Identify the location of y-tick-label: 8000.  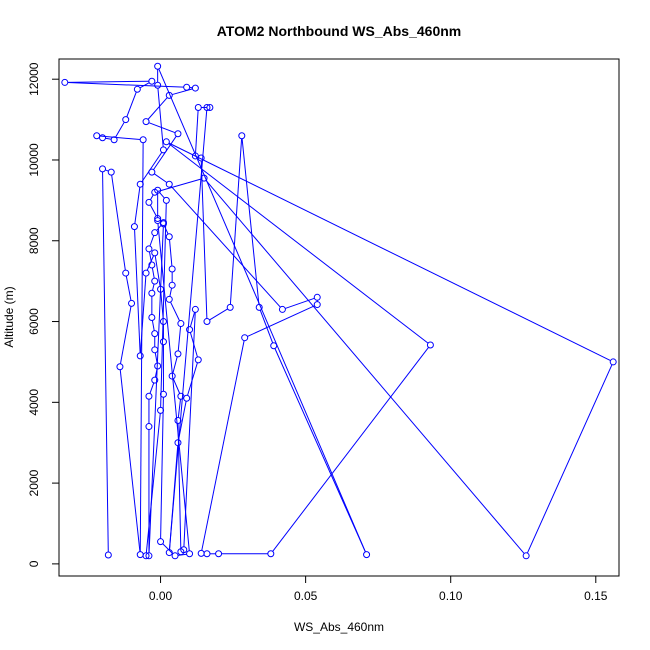
(34, 240).